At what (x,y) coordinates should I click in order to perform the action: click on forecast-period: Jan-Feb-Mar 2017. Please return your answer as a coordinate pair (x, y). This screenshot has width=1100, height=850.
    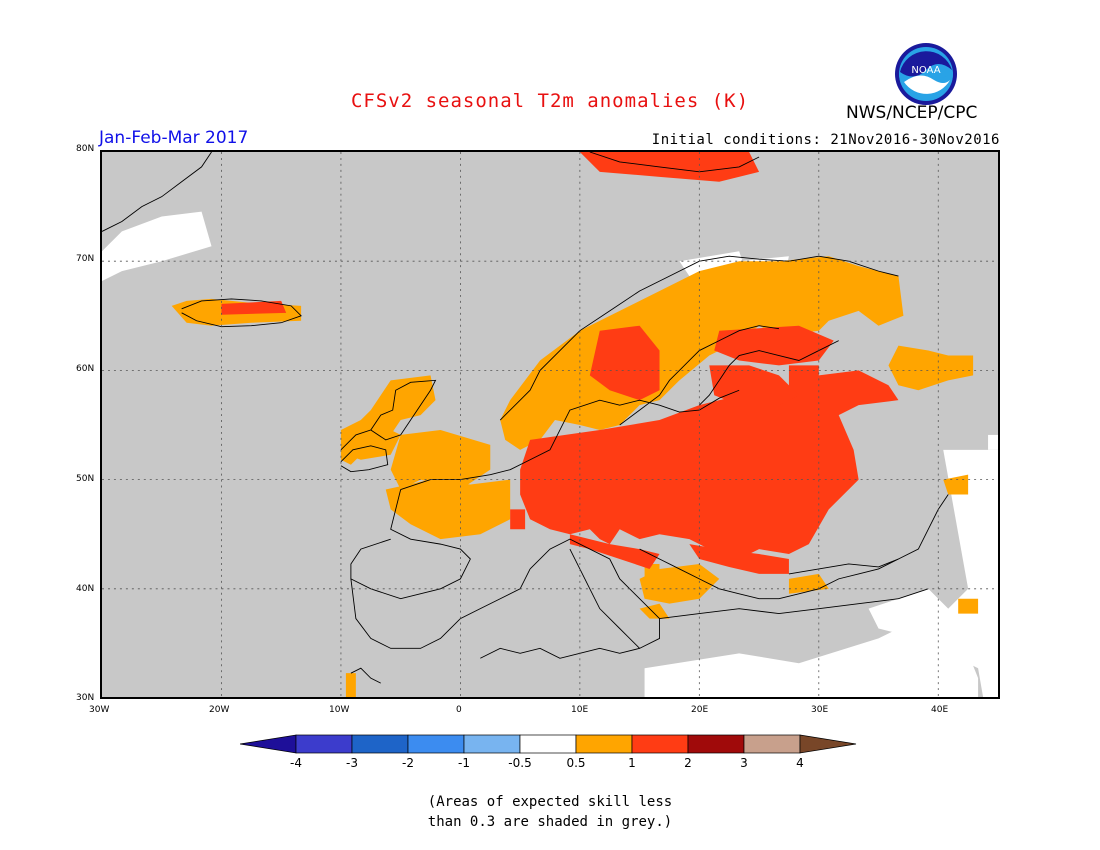
    Looking at the image, I should click on (174, 138).